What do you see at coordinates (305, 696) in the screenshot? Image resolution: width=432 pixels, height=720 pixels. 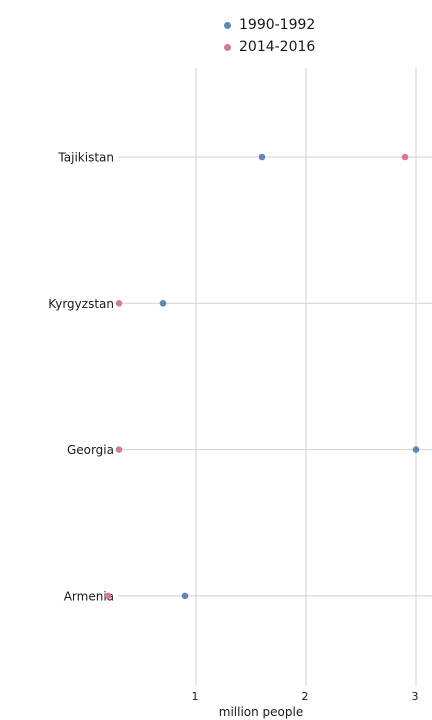 I see `x-tick-label-2: 2` at bounding box center [305, 696].